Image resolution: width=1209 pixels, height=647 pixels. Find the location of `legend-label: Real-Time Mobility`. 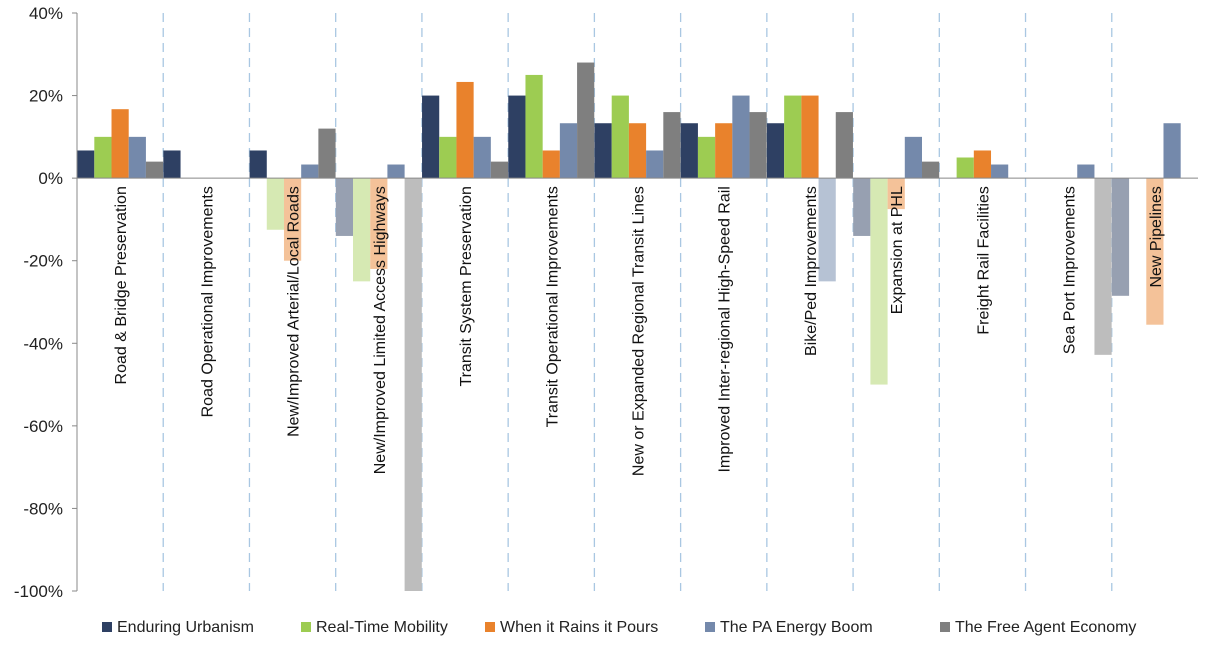

legend-label: Real-Time Mobility is located at coordinates (382, 627).